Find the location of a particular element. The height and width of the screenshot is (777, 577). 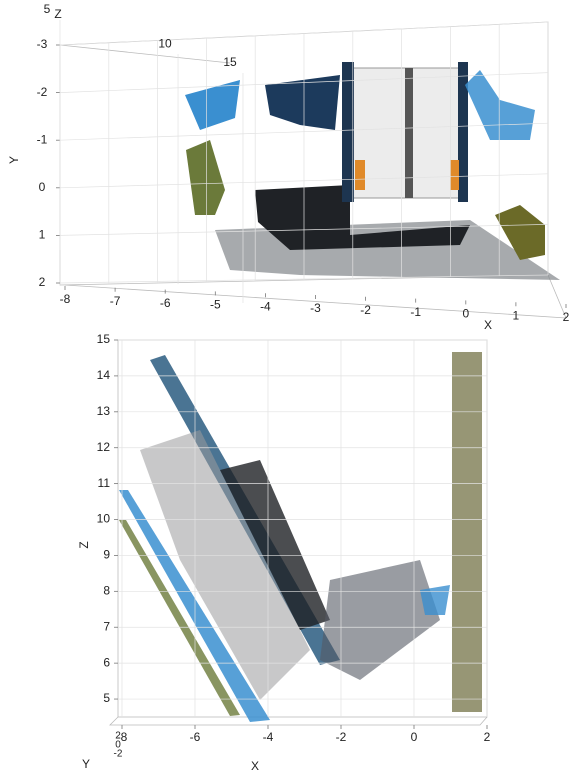

z-tick-label: 9 is located at coordinates (106, 555).